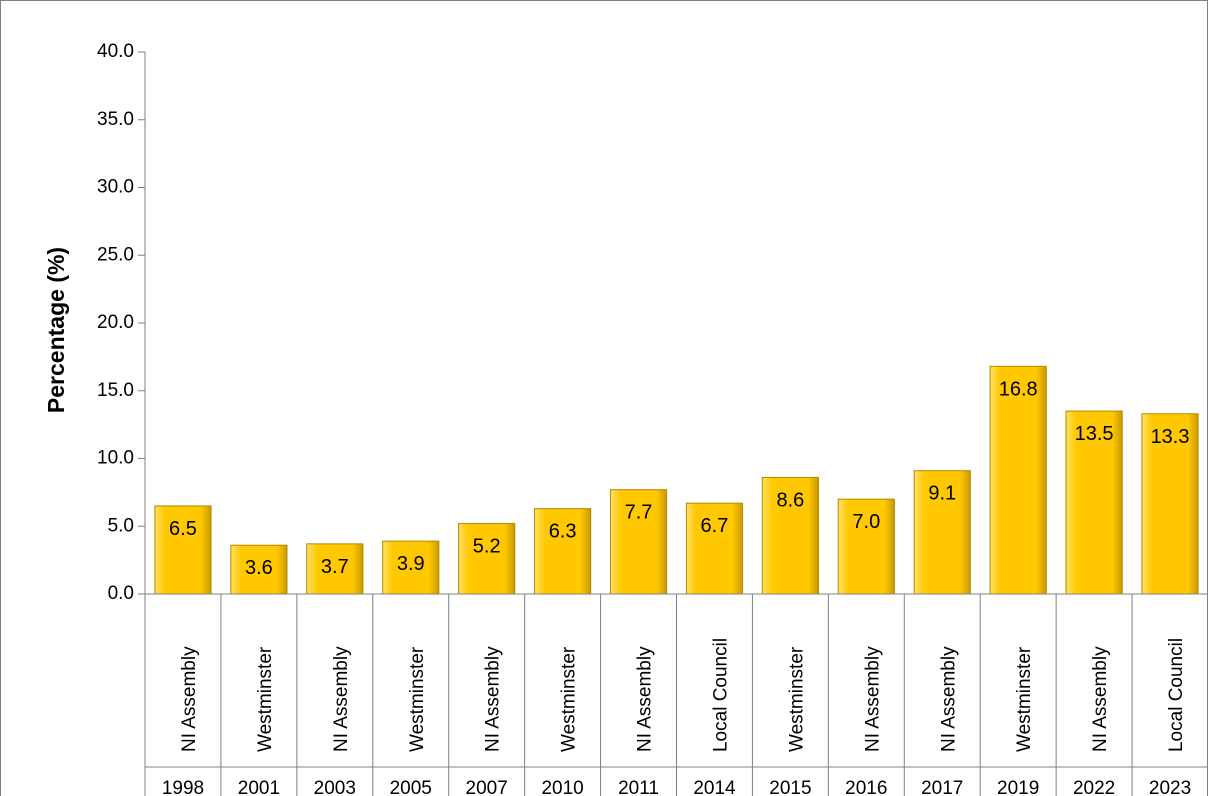 The width and height of the screenshot is (1208, 796). Describe the element at coordinates (121, 593) in the screenshot. I see `y-tick-label: 0.0` at that location.